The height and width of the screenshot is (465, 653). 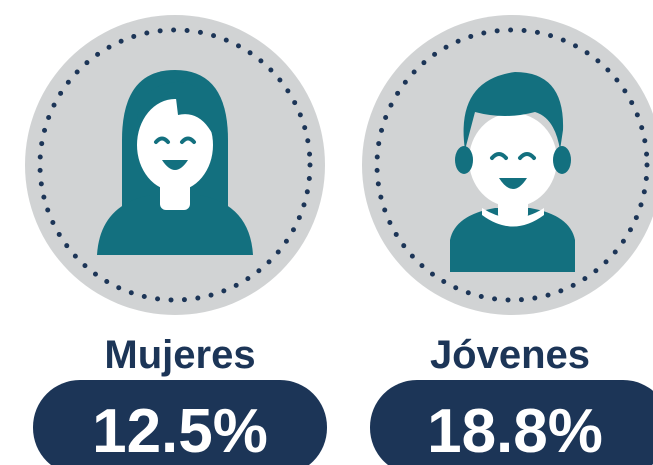 What do you see at coordinates (515, 431) in the screenshot?
I see `item-value: 18.8%` at bounding box center [515, 431].